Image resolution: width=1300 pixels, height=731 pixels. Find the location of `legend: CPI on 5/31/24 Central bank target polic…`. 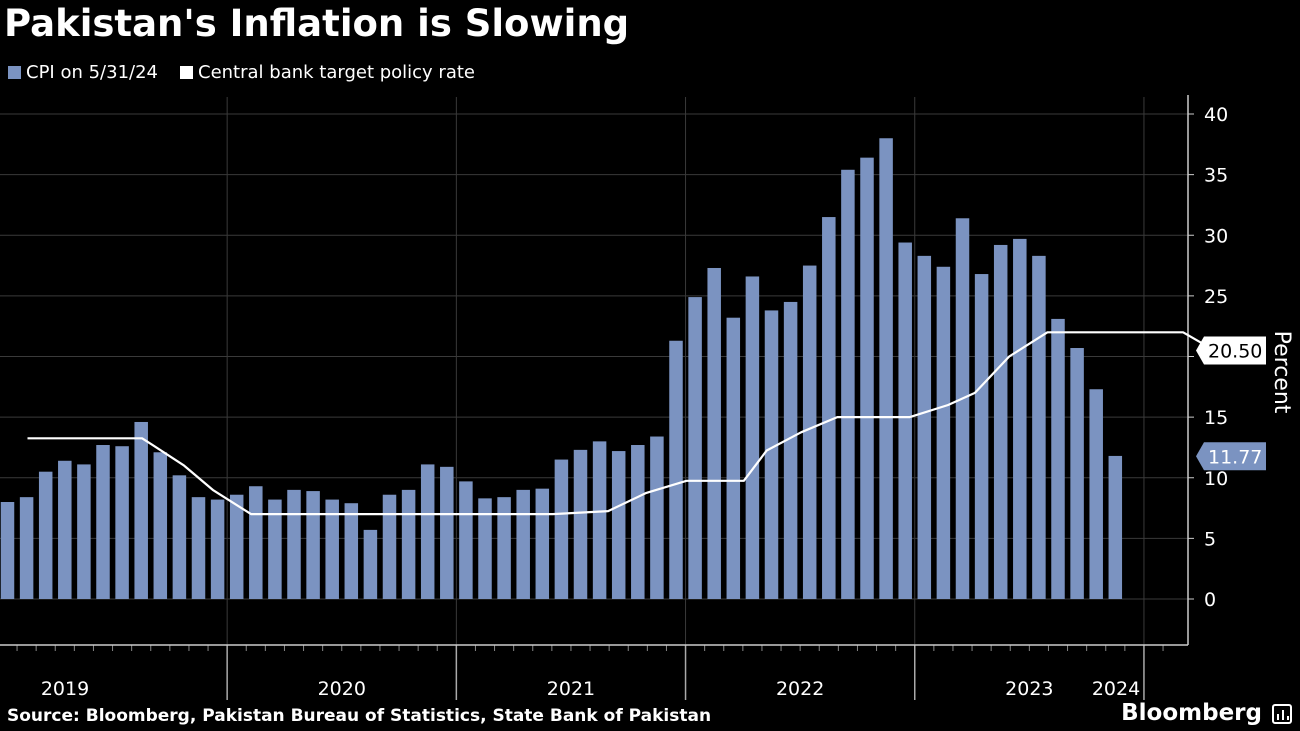

legend: CPI on 5/31/24 Central bank target polic… is located at coordinates (252, 72).